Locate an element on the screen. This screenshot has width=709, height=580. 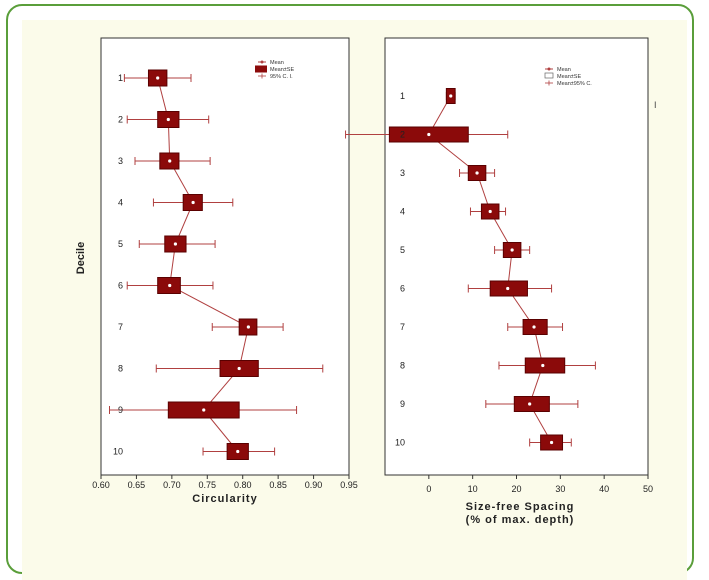
legend-label: Mean±95% C. is located at coordinates (574, 84).